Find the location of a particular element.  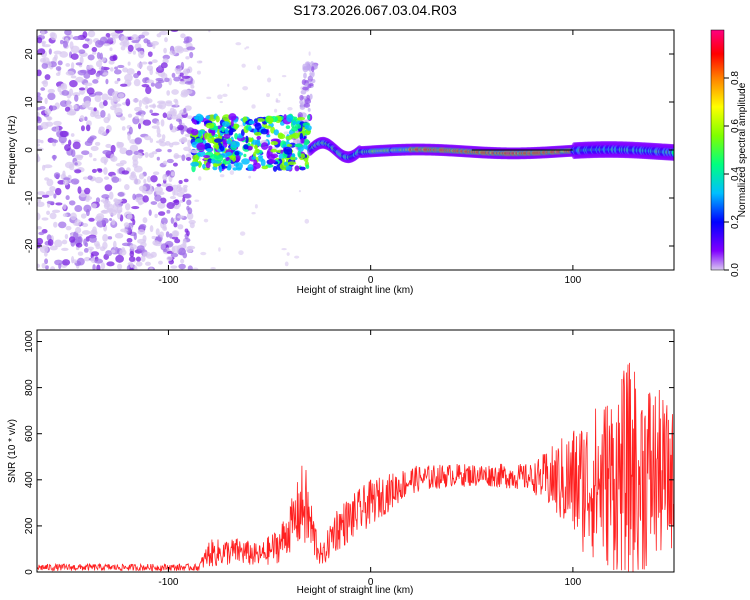

y-tick-label: 1000 is located at coordinates (29, 341).